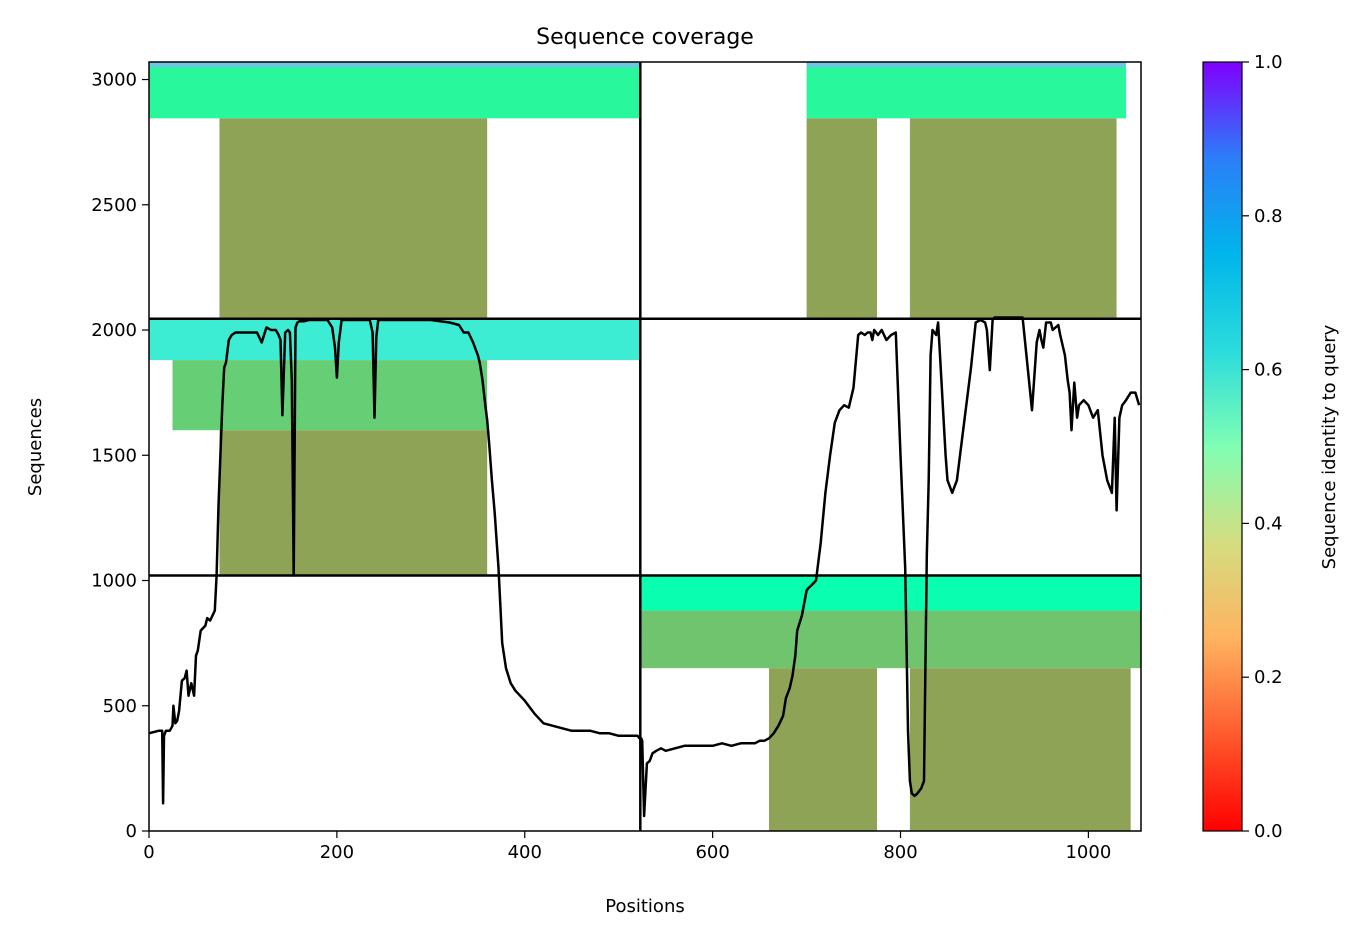  What do you see at coordinates (1268, 216) in the screenshot?
I see `colorbar-tick-label-4: 0.8` at bounding box center [1268, 216].